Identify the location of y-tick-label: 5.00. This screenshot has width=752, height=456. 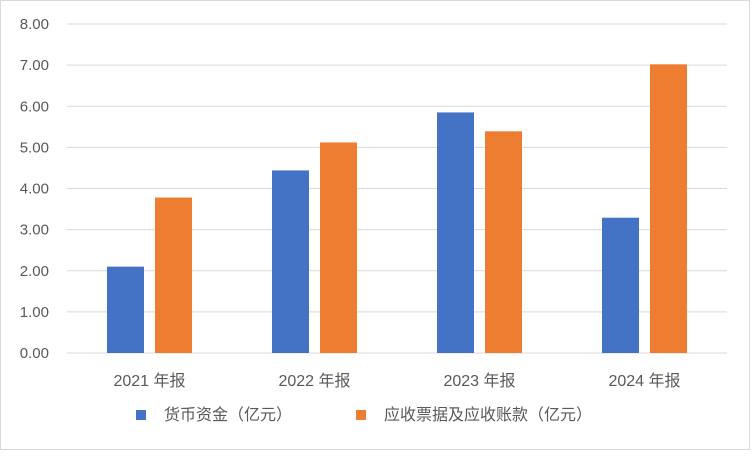
(34, 147).